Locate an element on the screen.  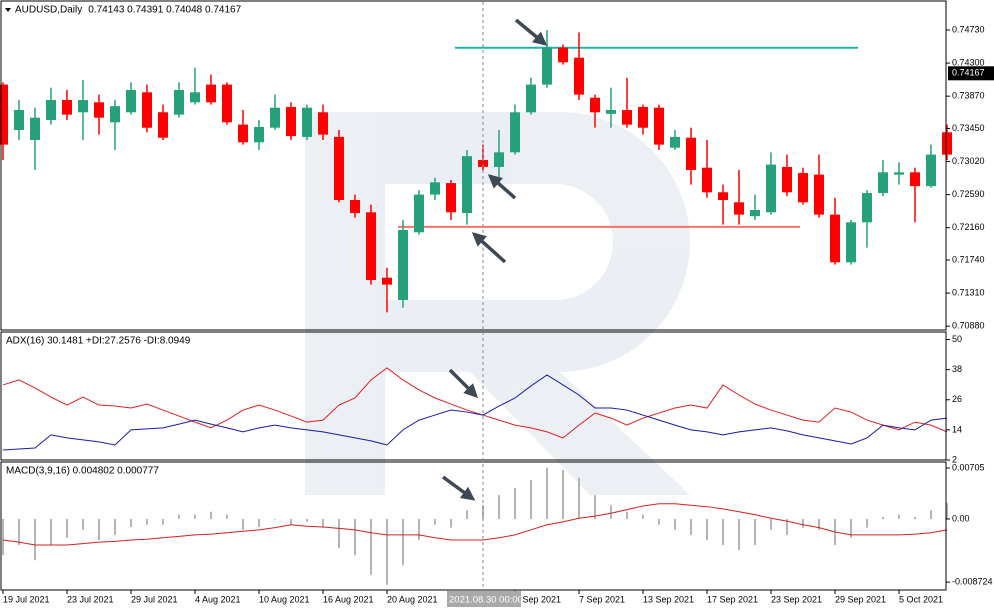
axis: 0.00705 0.00 -0.008724 is located at coordinates (969, 524).